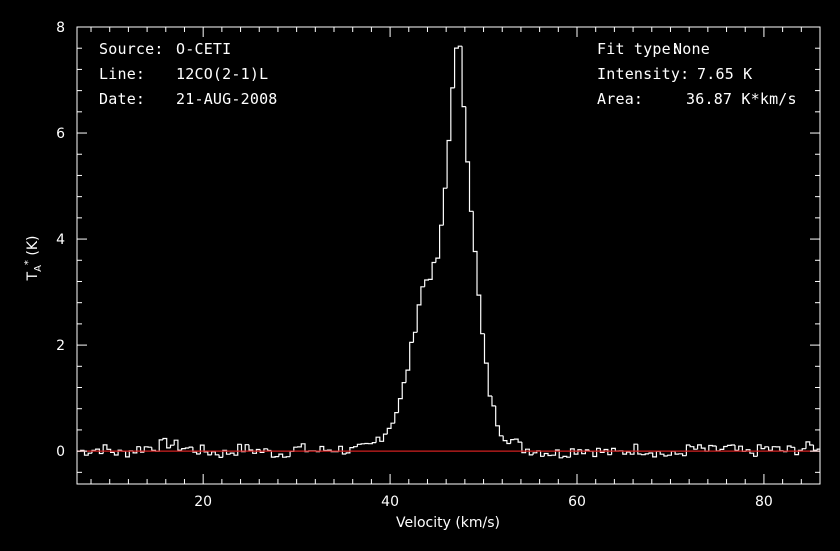 This screenshot has height=551, width=840. Describe the element at coordinates (643, 74) in the screenshot. I see `intensity-label: Intensity:` at that location.